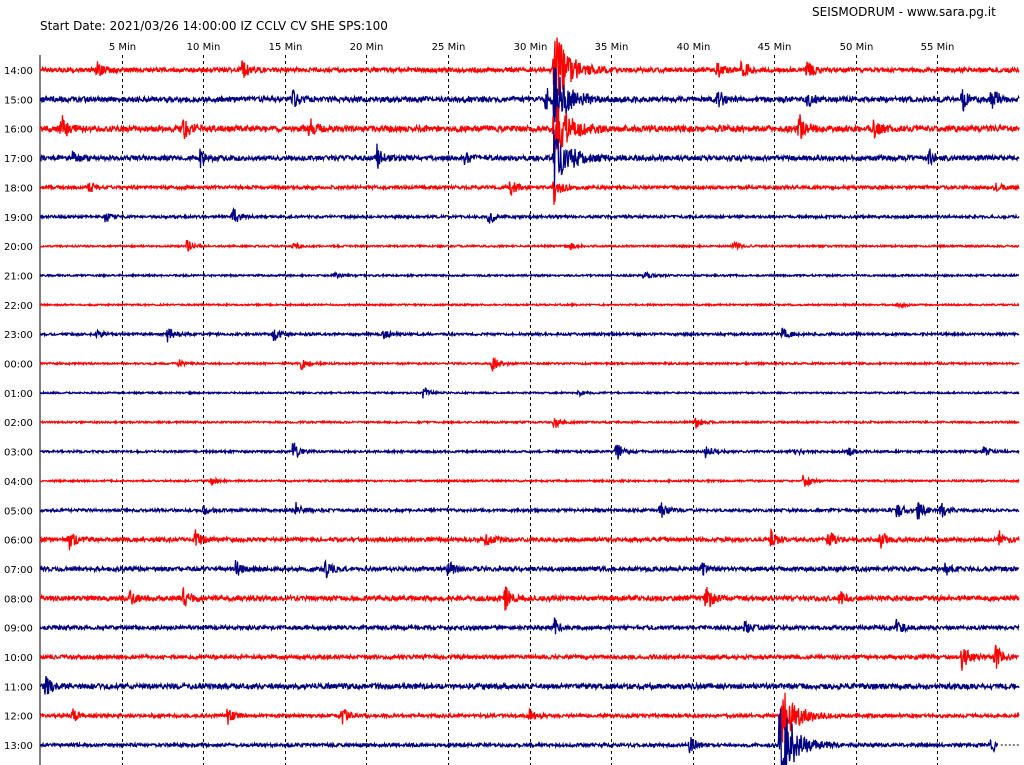 The image size is (1024, 765). What do you see at coordinates (18, 599) in the screenshot?
I see `hour-label-0800: 08:00` at bounding box center [18, 599].